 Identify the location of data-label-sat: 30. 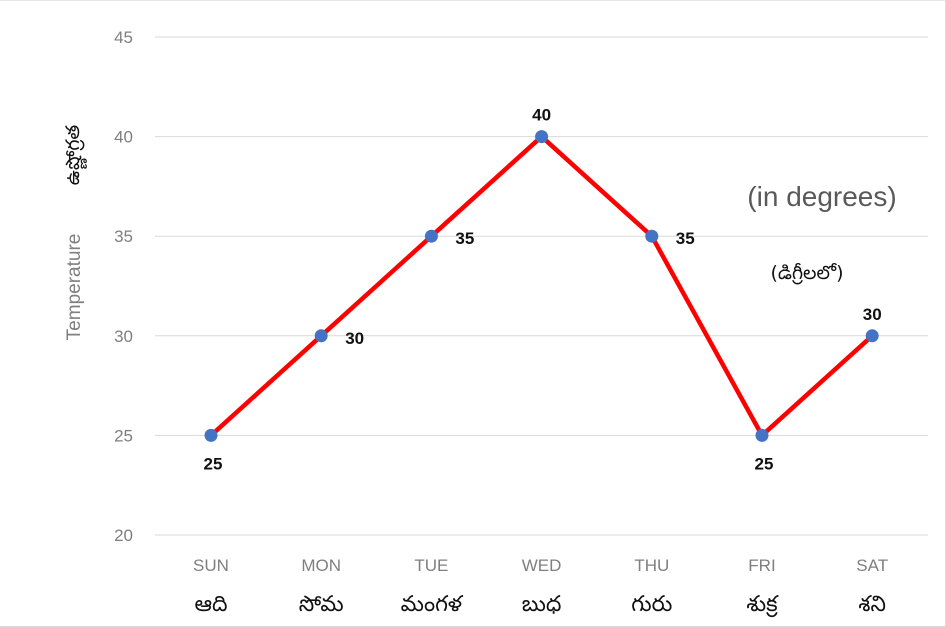
(872, 314).